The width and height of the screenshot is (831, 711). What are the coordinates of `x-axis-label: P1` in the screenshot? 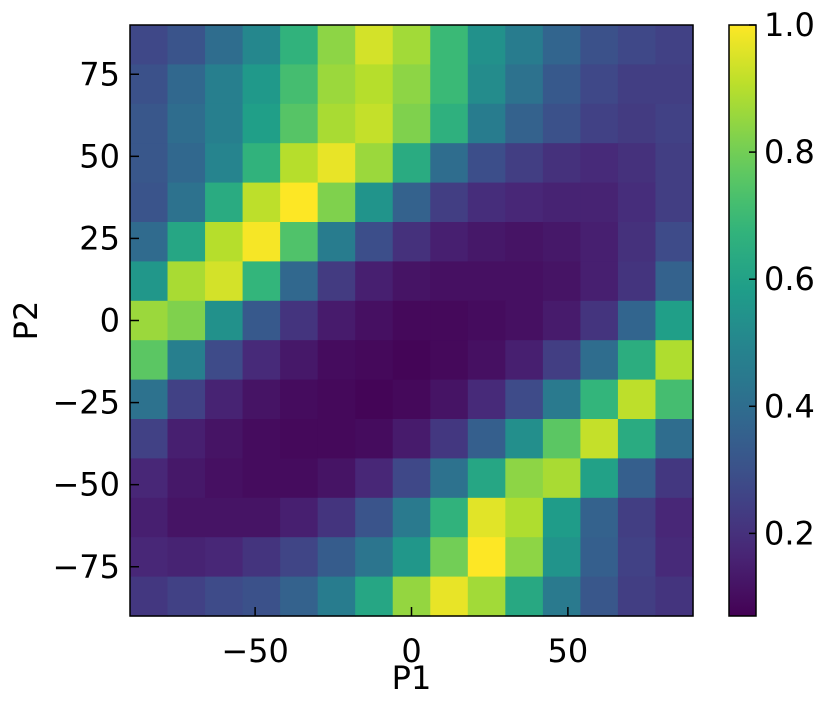 It's located at (412, 678).